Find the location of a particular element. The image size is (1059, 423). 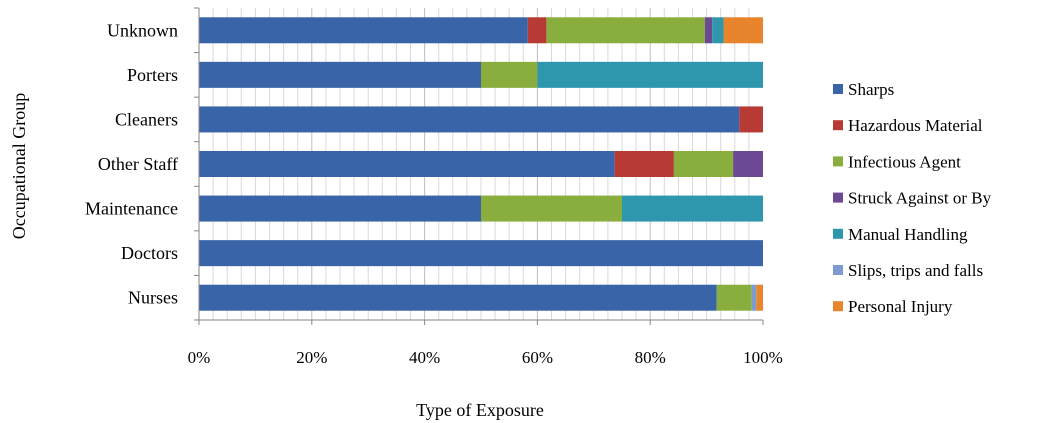

x-tick-label: 100% is located at coordinates (763, 357).